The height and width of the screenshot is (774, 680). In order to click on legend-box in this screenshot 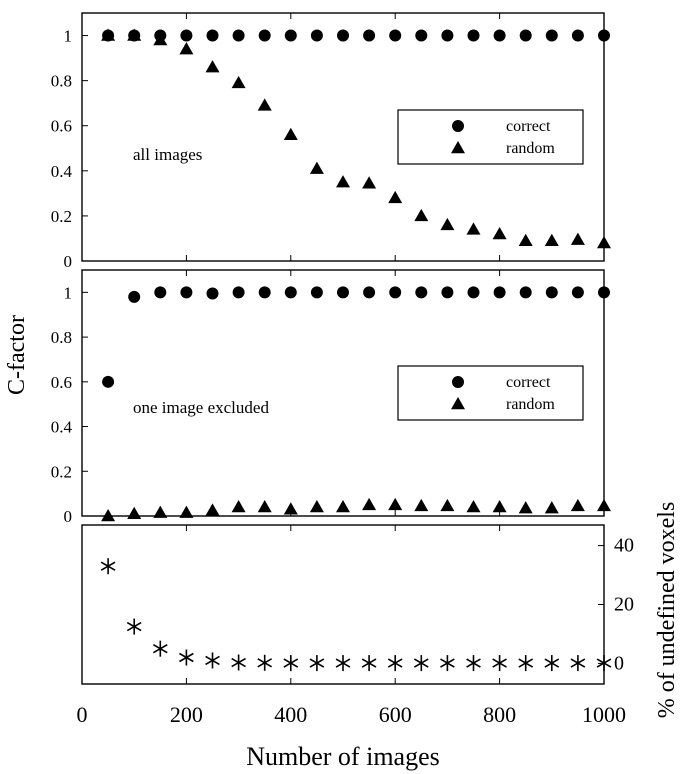, I will do `click(490, 137)`.